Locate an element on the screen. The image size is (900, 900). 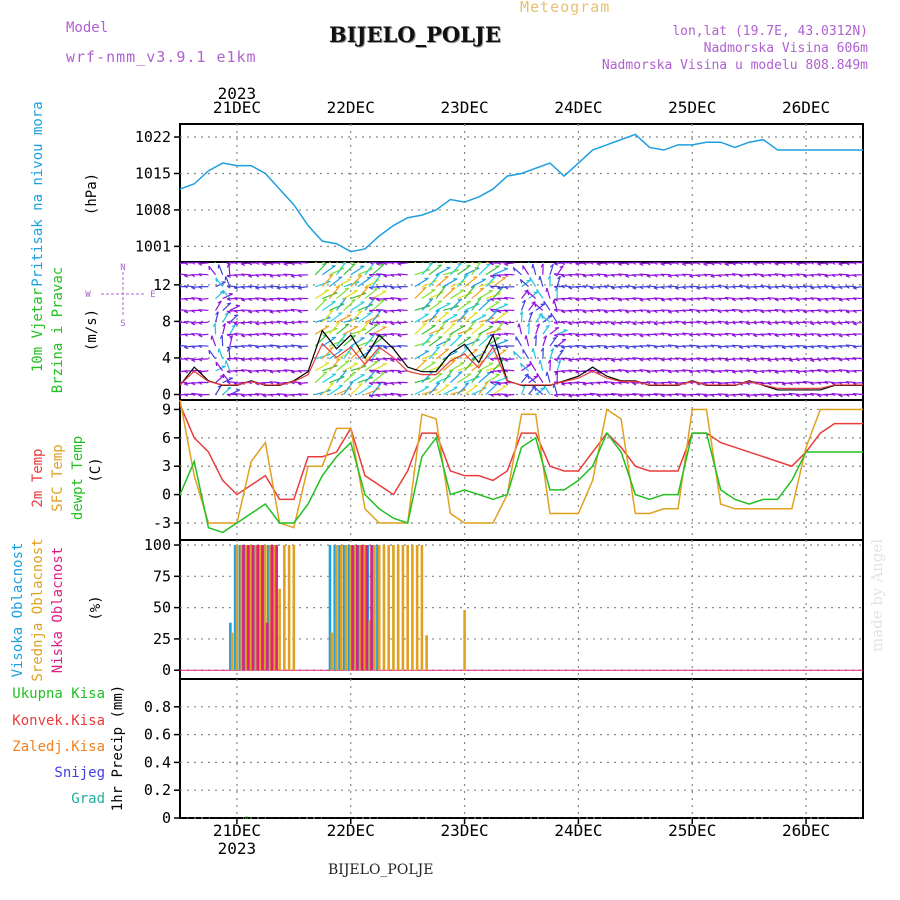
pressure-line is located at coordinates (521, 193).